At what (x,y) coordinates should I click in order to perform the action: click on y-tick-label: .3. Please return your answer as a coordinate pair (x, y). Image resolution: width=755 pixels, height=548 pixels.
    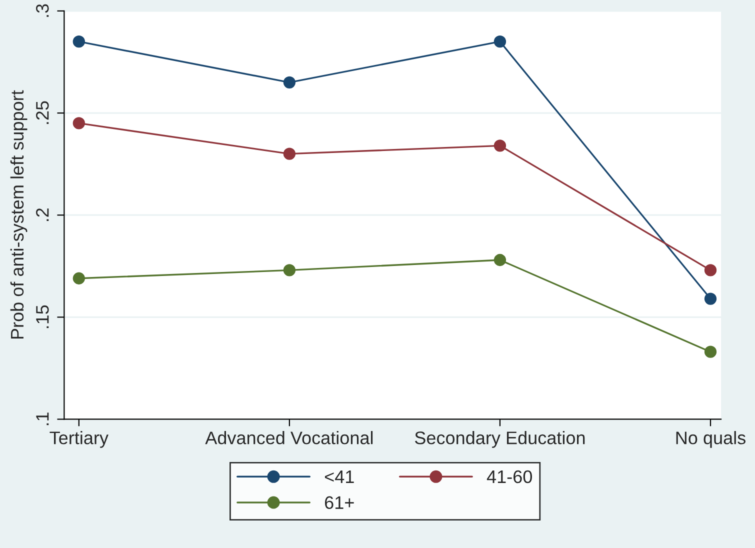
    Looking at the image, I should click on (42, 10).